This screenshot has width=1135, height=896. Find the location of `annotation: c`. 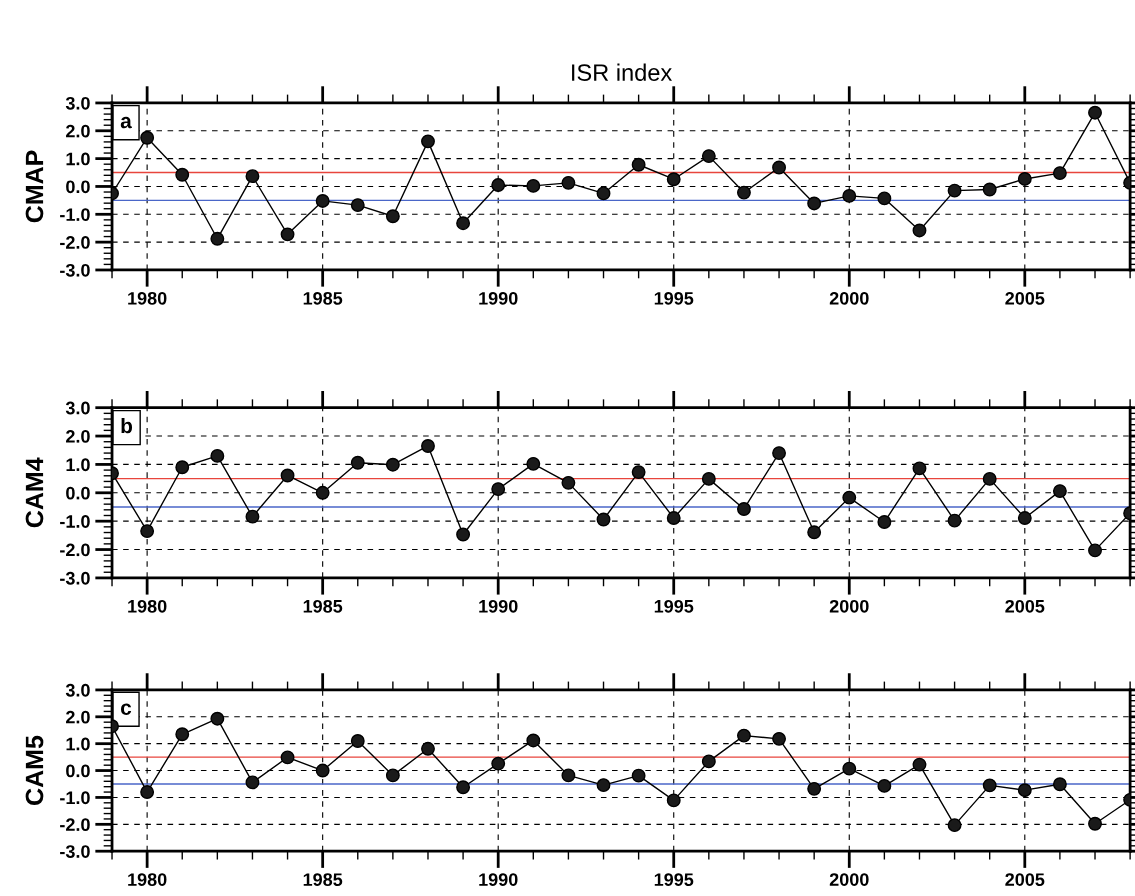

annotation: c is located at coordinates (126, 709).